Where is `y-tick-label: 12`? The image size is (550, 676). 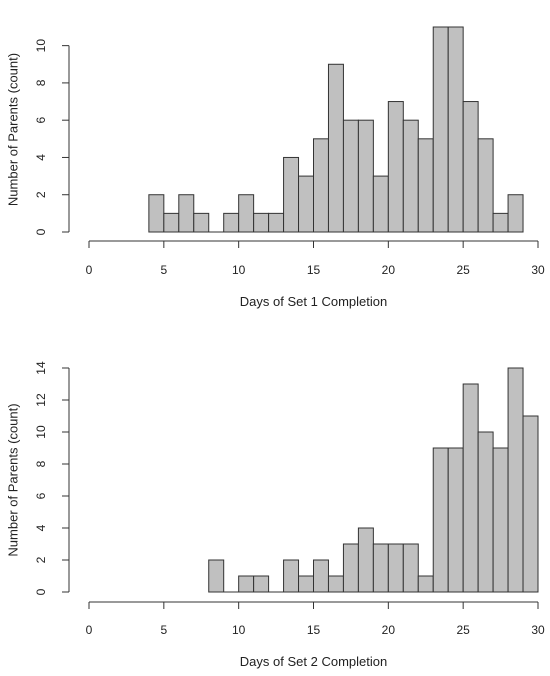 y-tick-label: 12 is located at coordinates (41, 400).